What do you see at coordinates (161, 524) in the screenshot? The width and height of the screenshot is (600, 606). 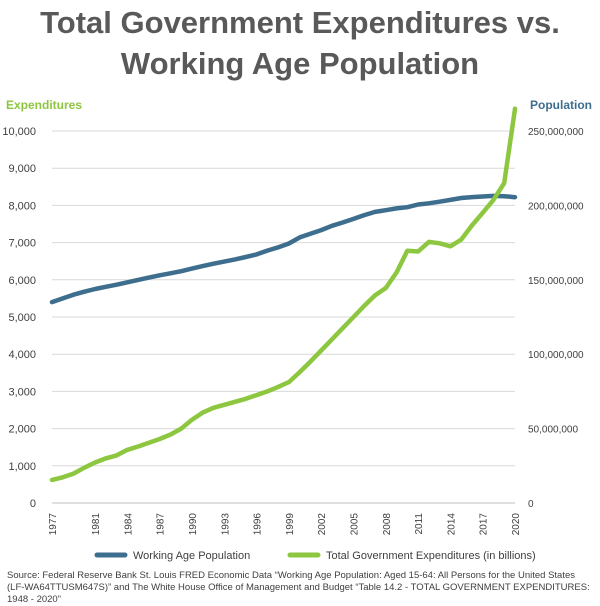 I see `x-tick-label: 1987` at bounding box center [161, 524].